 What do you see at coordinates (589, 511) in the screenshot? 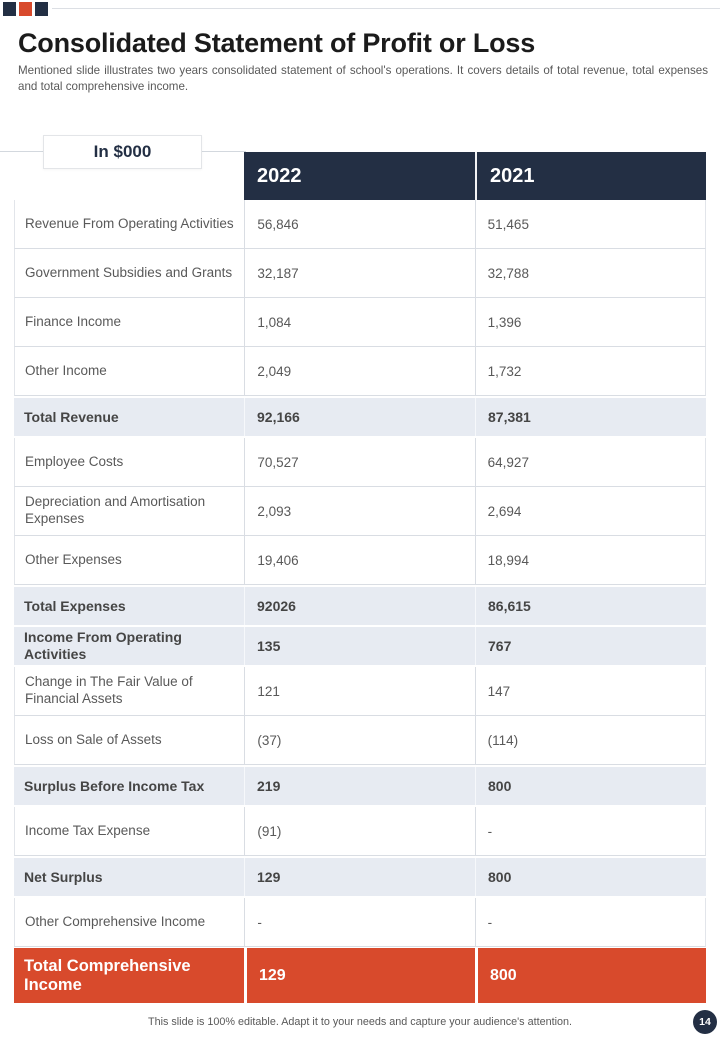
I see `value-cell-2021: 2,694` at bounding box center [589, 511].